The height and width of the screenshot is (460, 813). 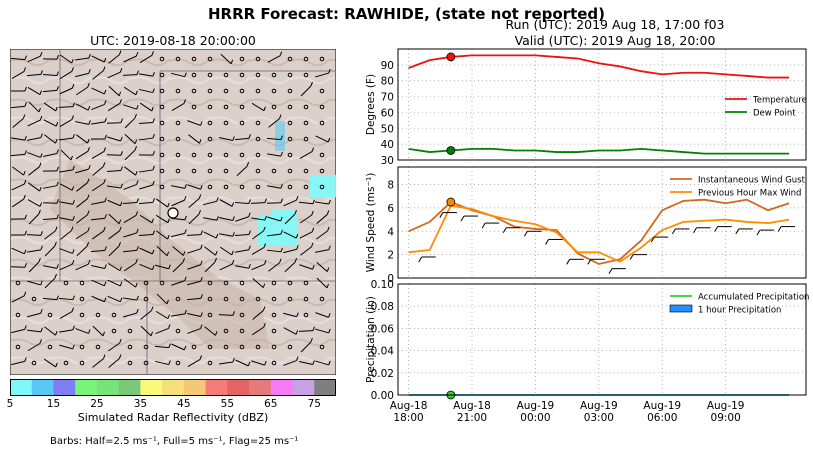 I want to click on y-axis-label: Wind Speed (ms⁻¹), so click(x=371, y=223).